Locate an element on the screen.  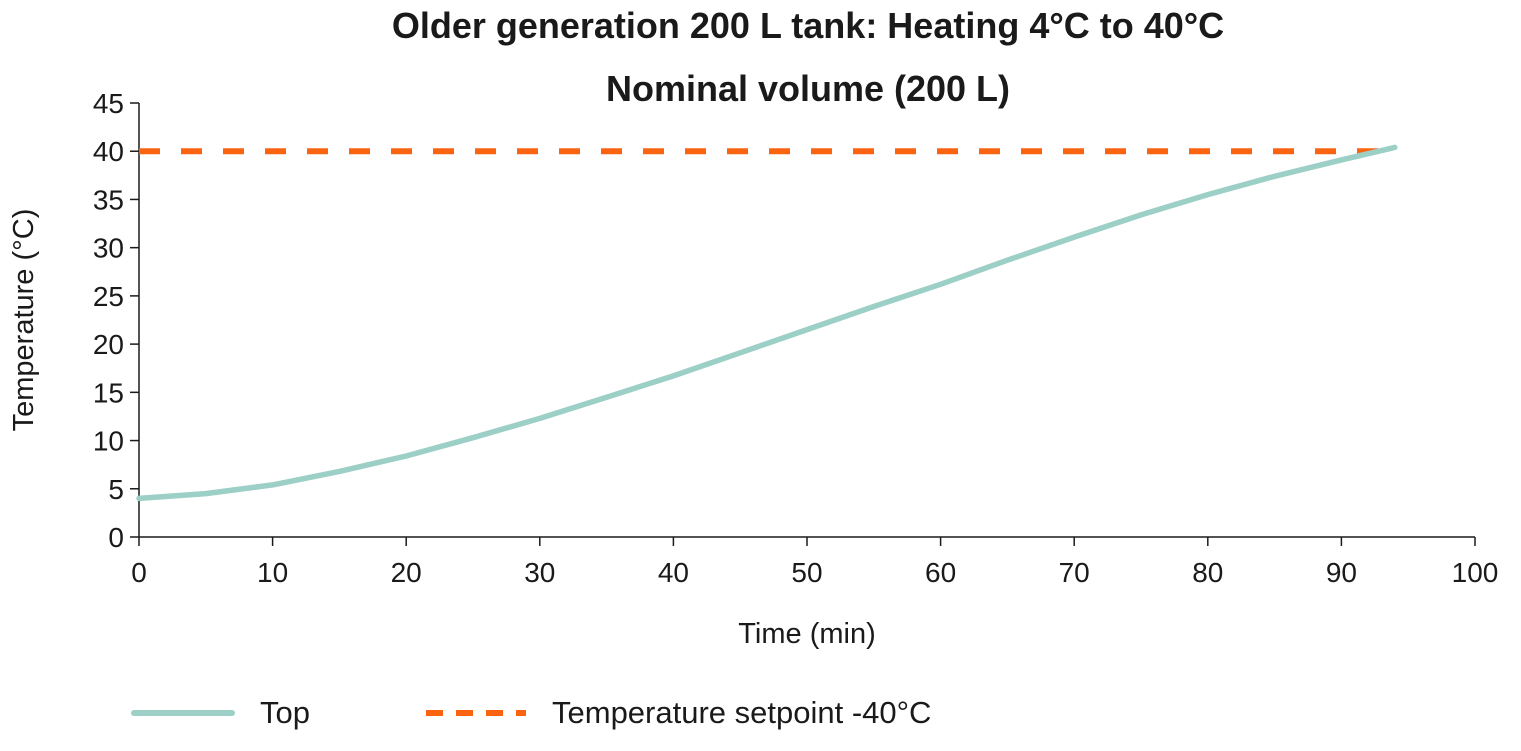
x-tick-label: 90 is located at coordinates (1341, 572).